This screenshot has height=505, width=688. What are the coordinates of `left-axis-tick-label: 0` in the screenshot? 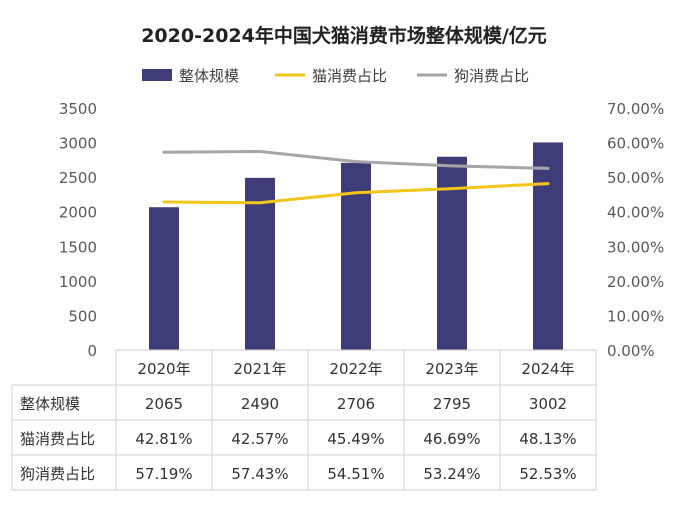 It's located at (92, 351).